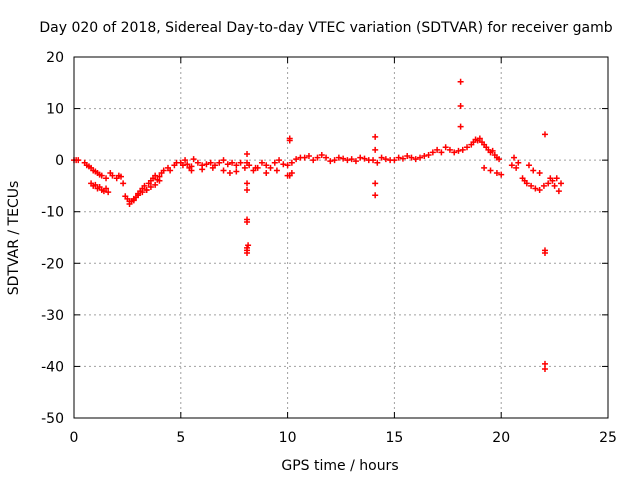  Describe the element at coordinates (288, 438) in the screenshot. I see `x-tick-label: 10` at that location.